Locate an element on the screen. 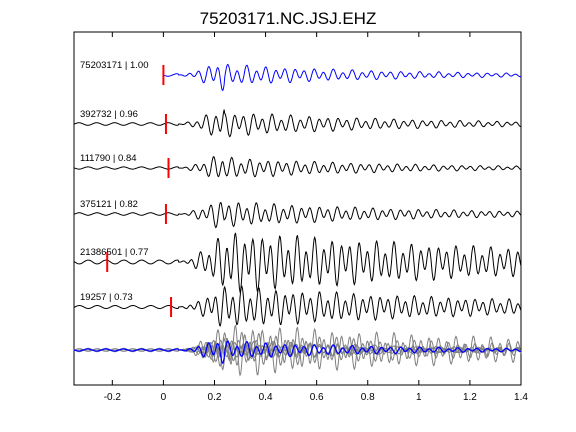  x-tick-label: 1 is located at coordinates (419, 397).